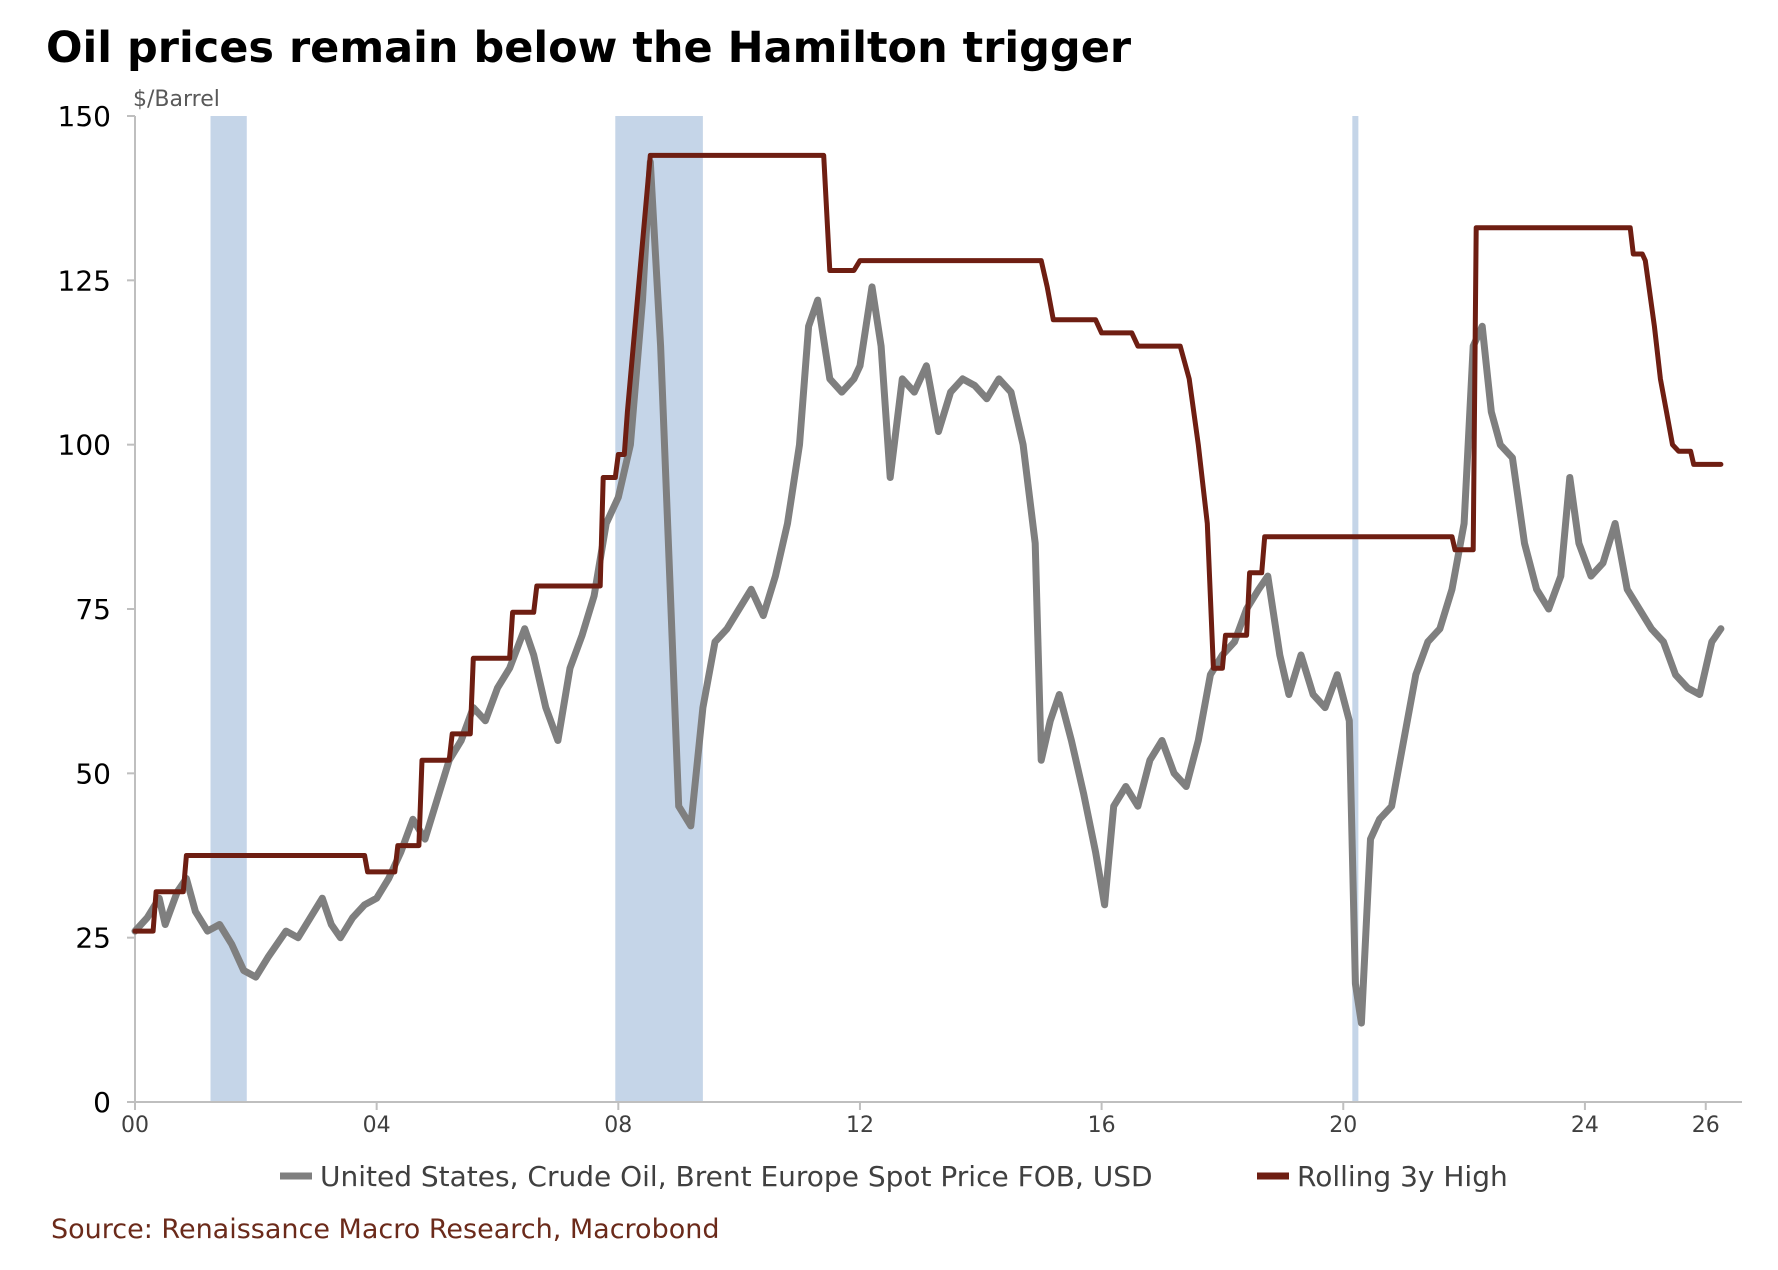 Image resolution: width=1778 pixels, height=1270 pixels. What do you see at coordinates (84, 445) in the screenshot?
I see `y-tick-label: 100` at bounding box center [84, 445].